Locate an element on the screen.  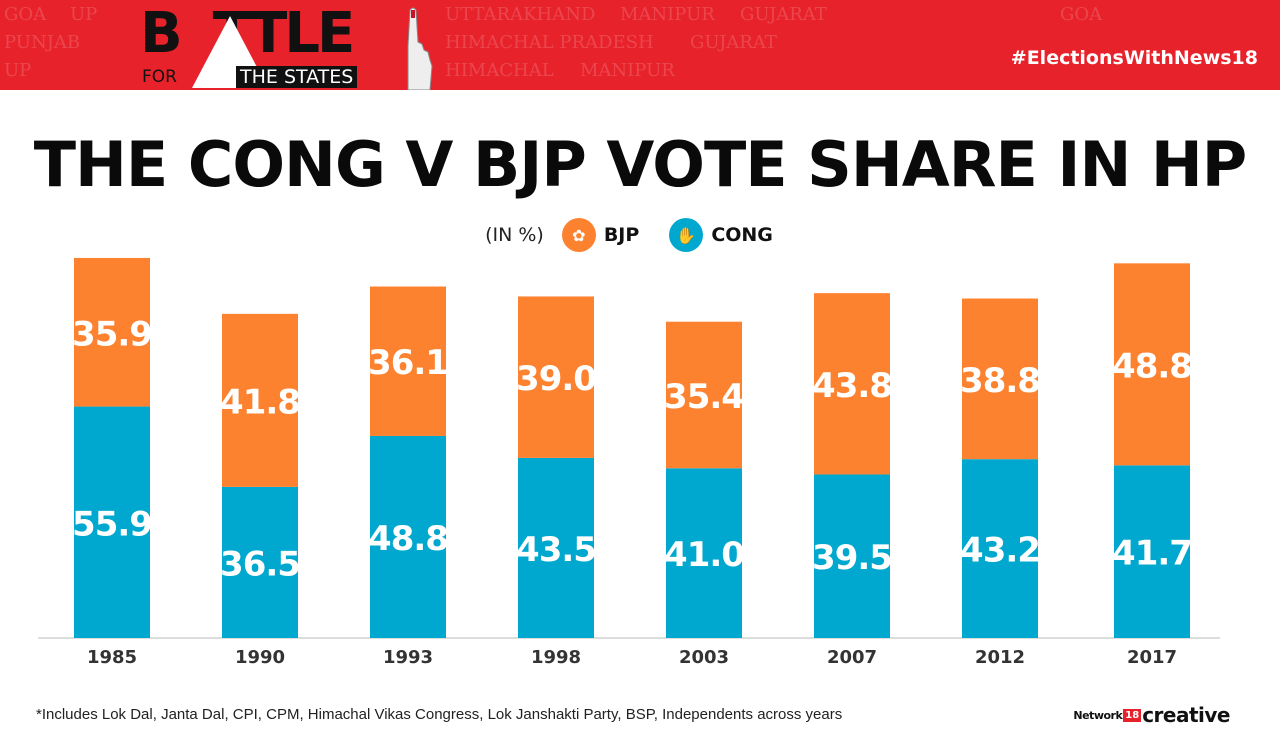
credit-number: 18 is located at coordinates (1132, 715).